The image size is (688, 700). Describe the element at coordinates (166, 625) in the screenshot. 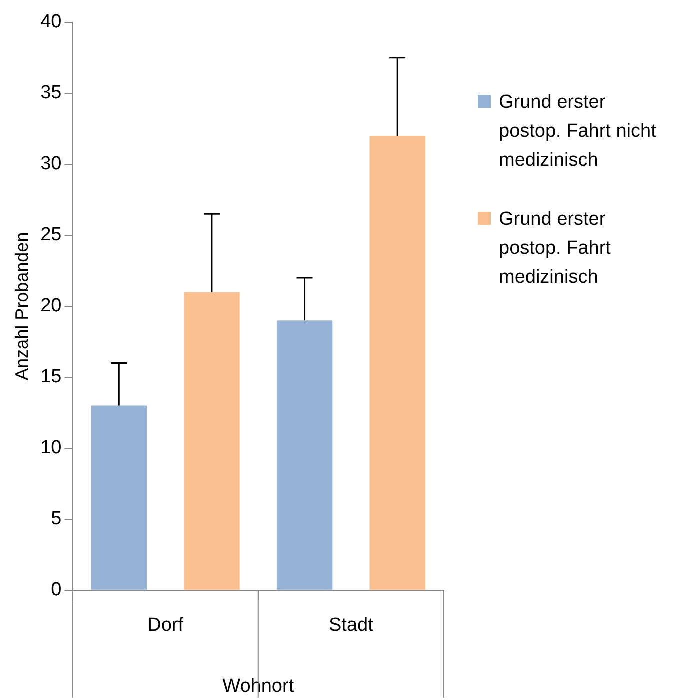

I see `x-tick-label: Dorf` at that location.